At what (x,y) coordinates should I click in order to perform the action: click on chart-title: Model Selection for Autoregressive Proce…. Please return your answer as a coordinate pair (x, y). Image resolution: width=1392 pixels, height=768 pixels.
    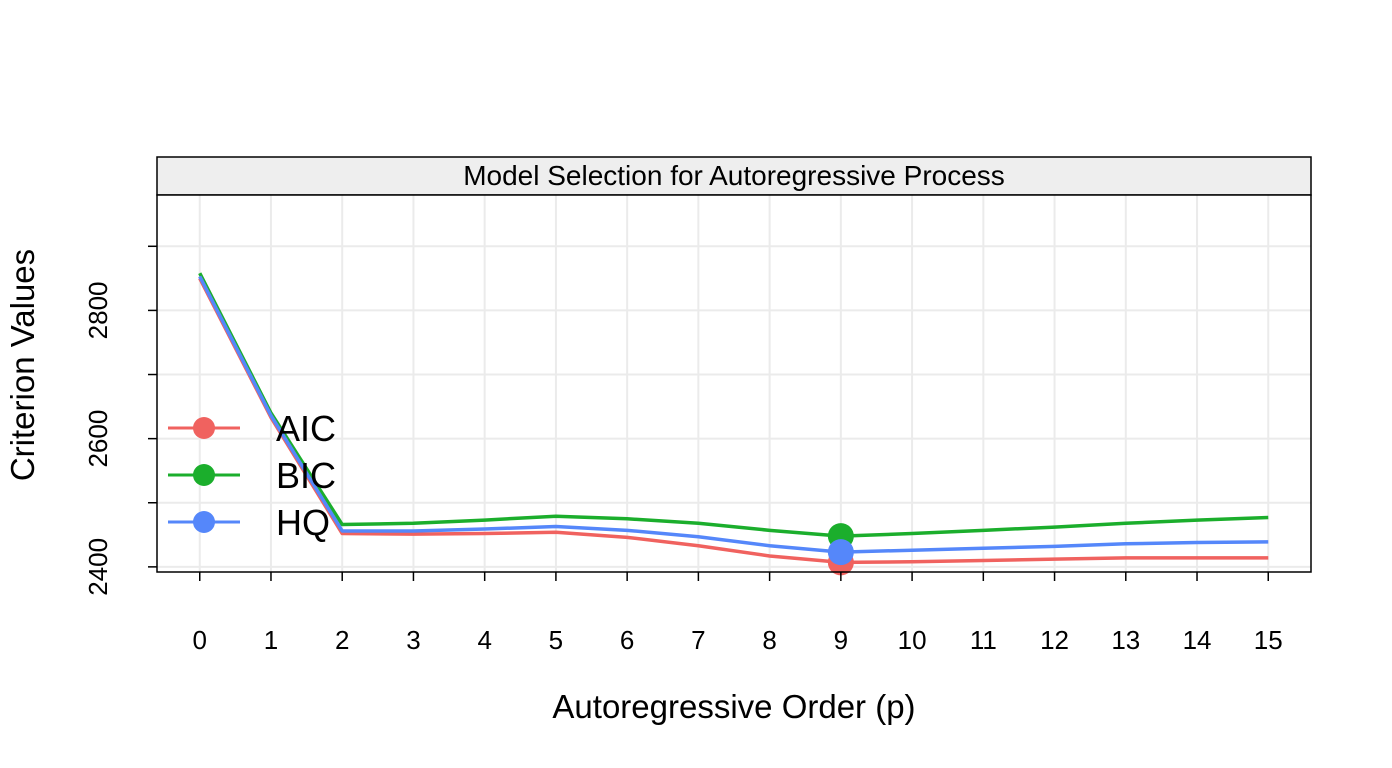
    Looking at the image, I should click on (734, 175).